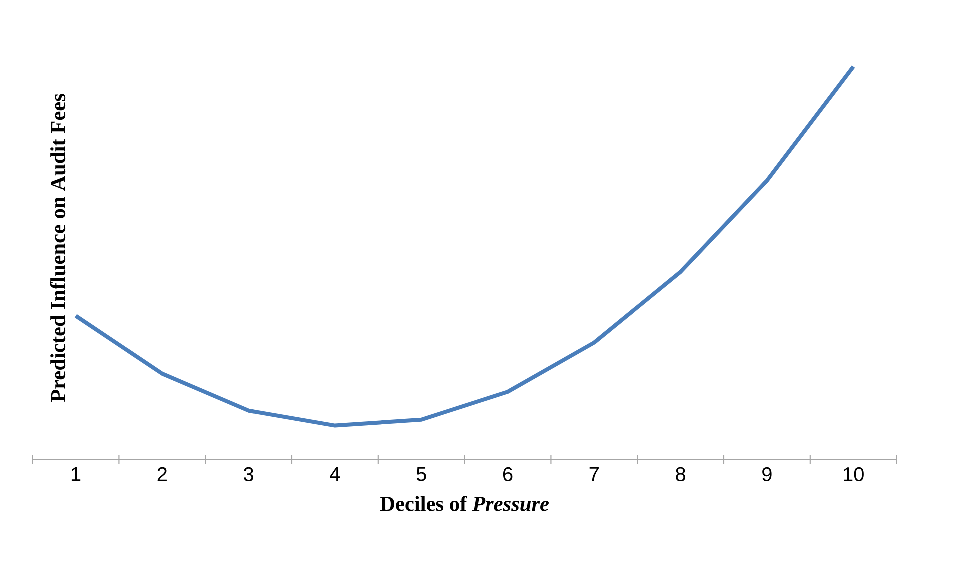 The image size is (956, 578). What do you see at coordinates (854, 474) in the screenshot?
I see `x-tick-label: 10` at bounding box center [854, 474].